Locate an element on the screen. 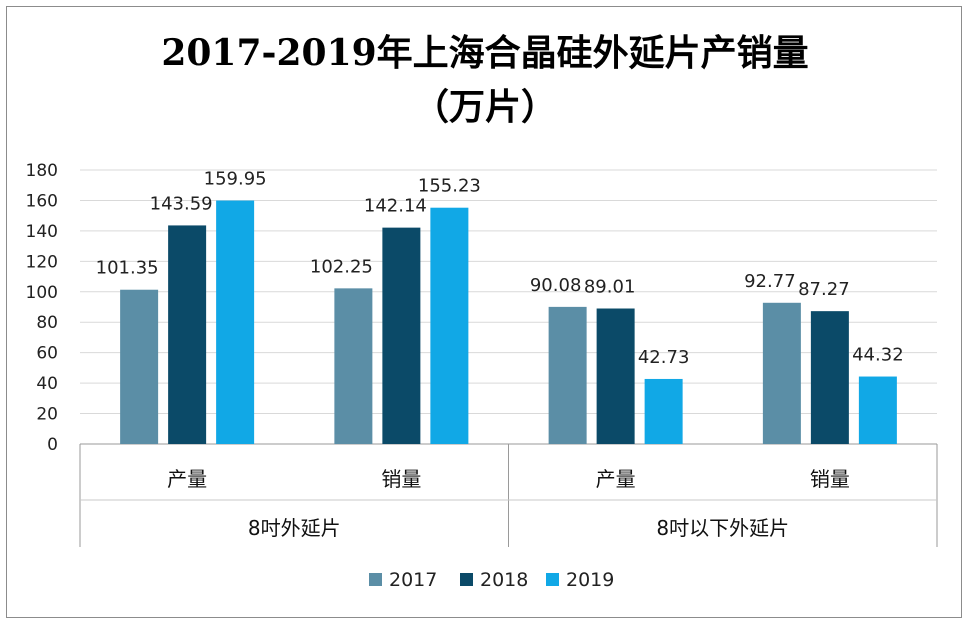  data-label-2019-1: 155.23 is located at coordinates (449, 186).